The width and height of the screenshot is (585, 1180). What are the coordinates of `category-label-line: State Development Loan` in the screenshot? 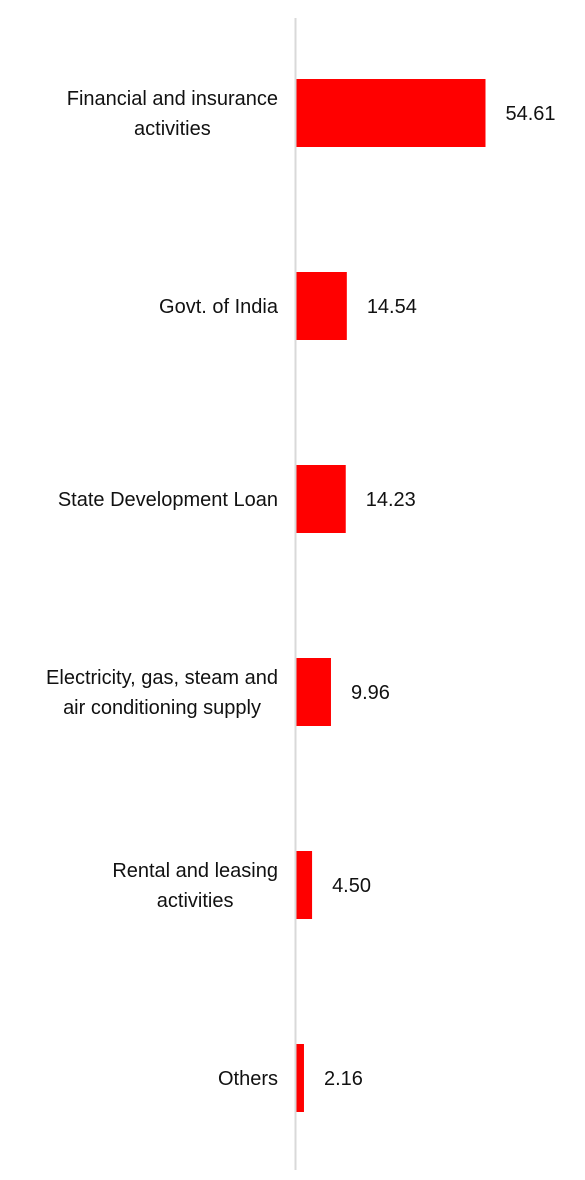 It's located at (168, 500).